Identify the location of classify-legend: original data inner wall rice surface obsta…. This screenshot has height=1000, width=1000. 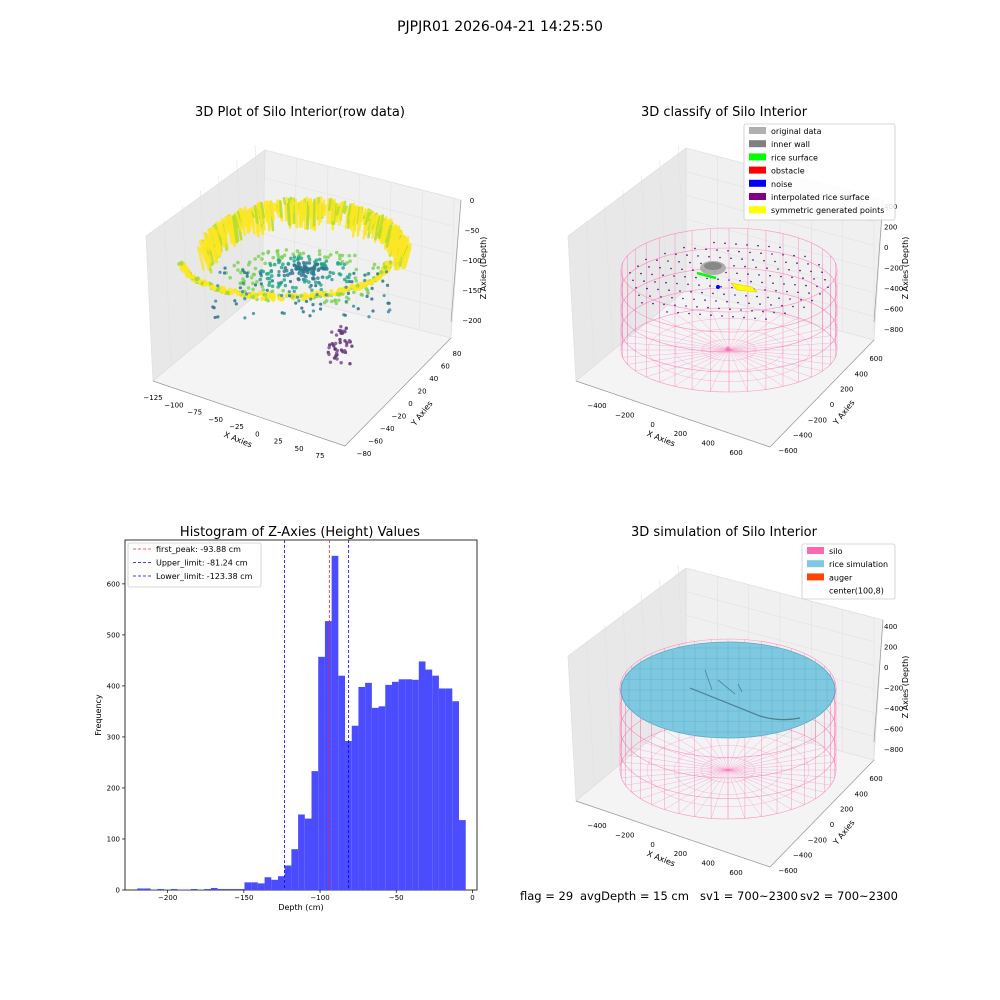
(819, 172).